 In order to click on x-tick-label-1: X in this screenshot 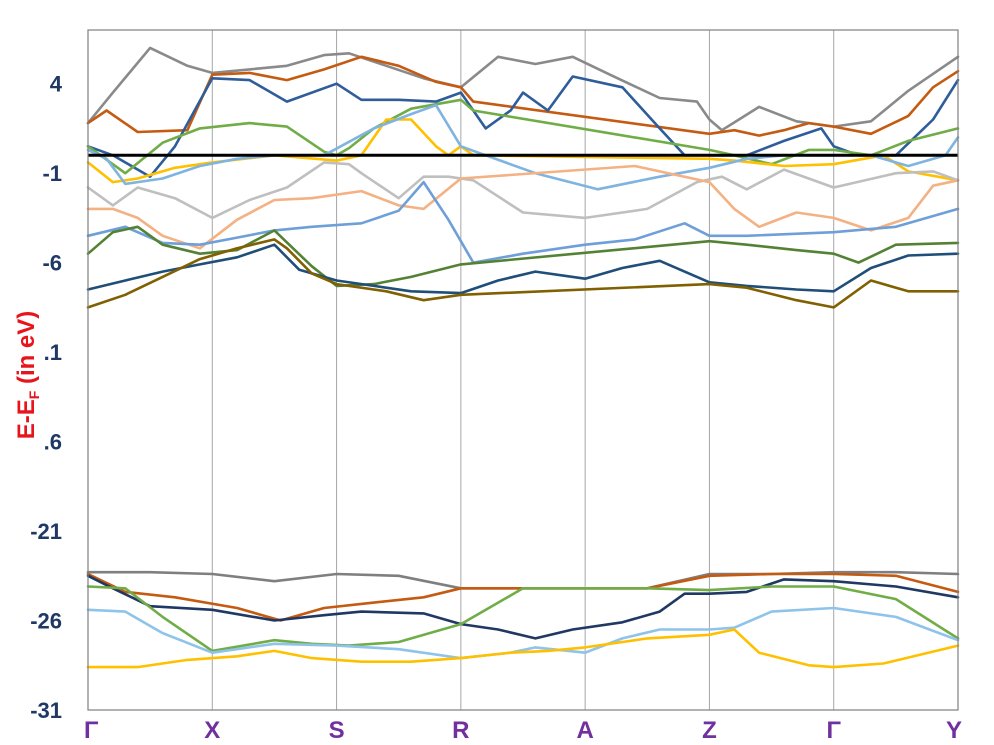, I will do `click(212, 730)`.